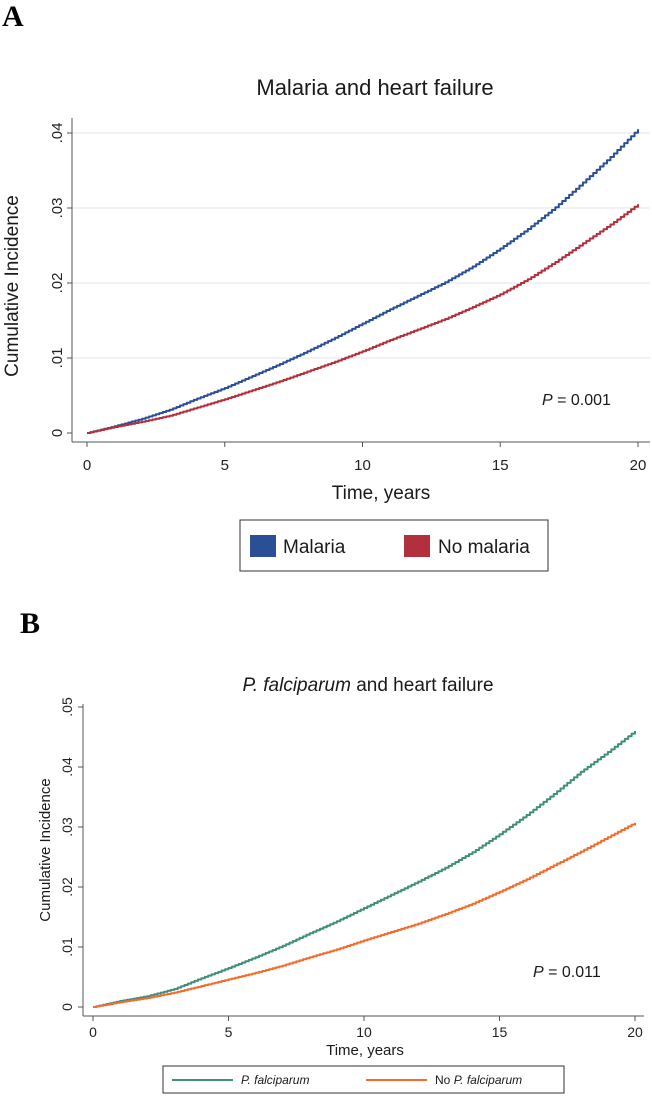 This screenshot has width=652, height=1098. What do you see at coordinates (13, 16) in the screenshot?
I see `panel-a-letter: A` at bounding box center [13, 16].